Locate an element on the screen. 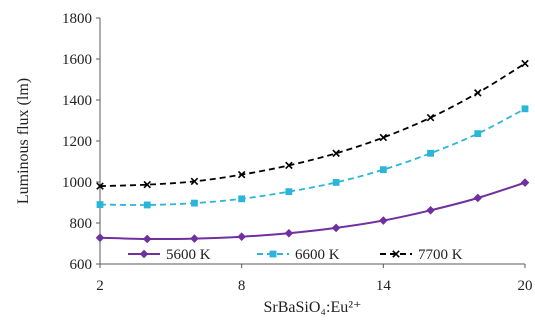 Image resolution: width=535 pixels, height=324 pixels. legend-marker-7700-k is located at coordinates (396, 254).